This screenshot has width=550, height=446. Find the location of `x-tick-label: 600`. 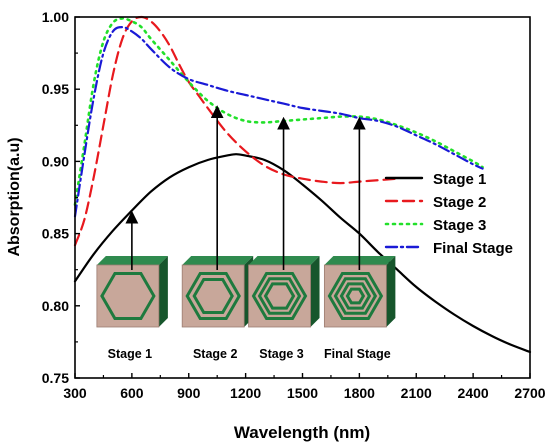

x-tick-label: 600 is located at coordinates (132, 393).